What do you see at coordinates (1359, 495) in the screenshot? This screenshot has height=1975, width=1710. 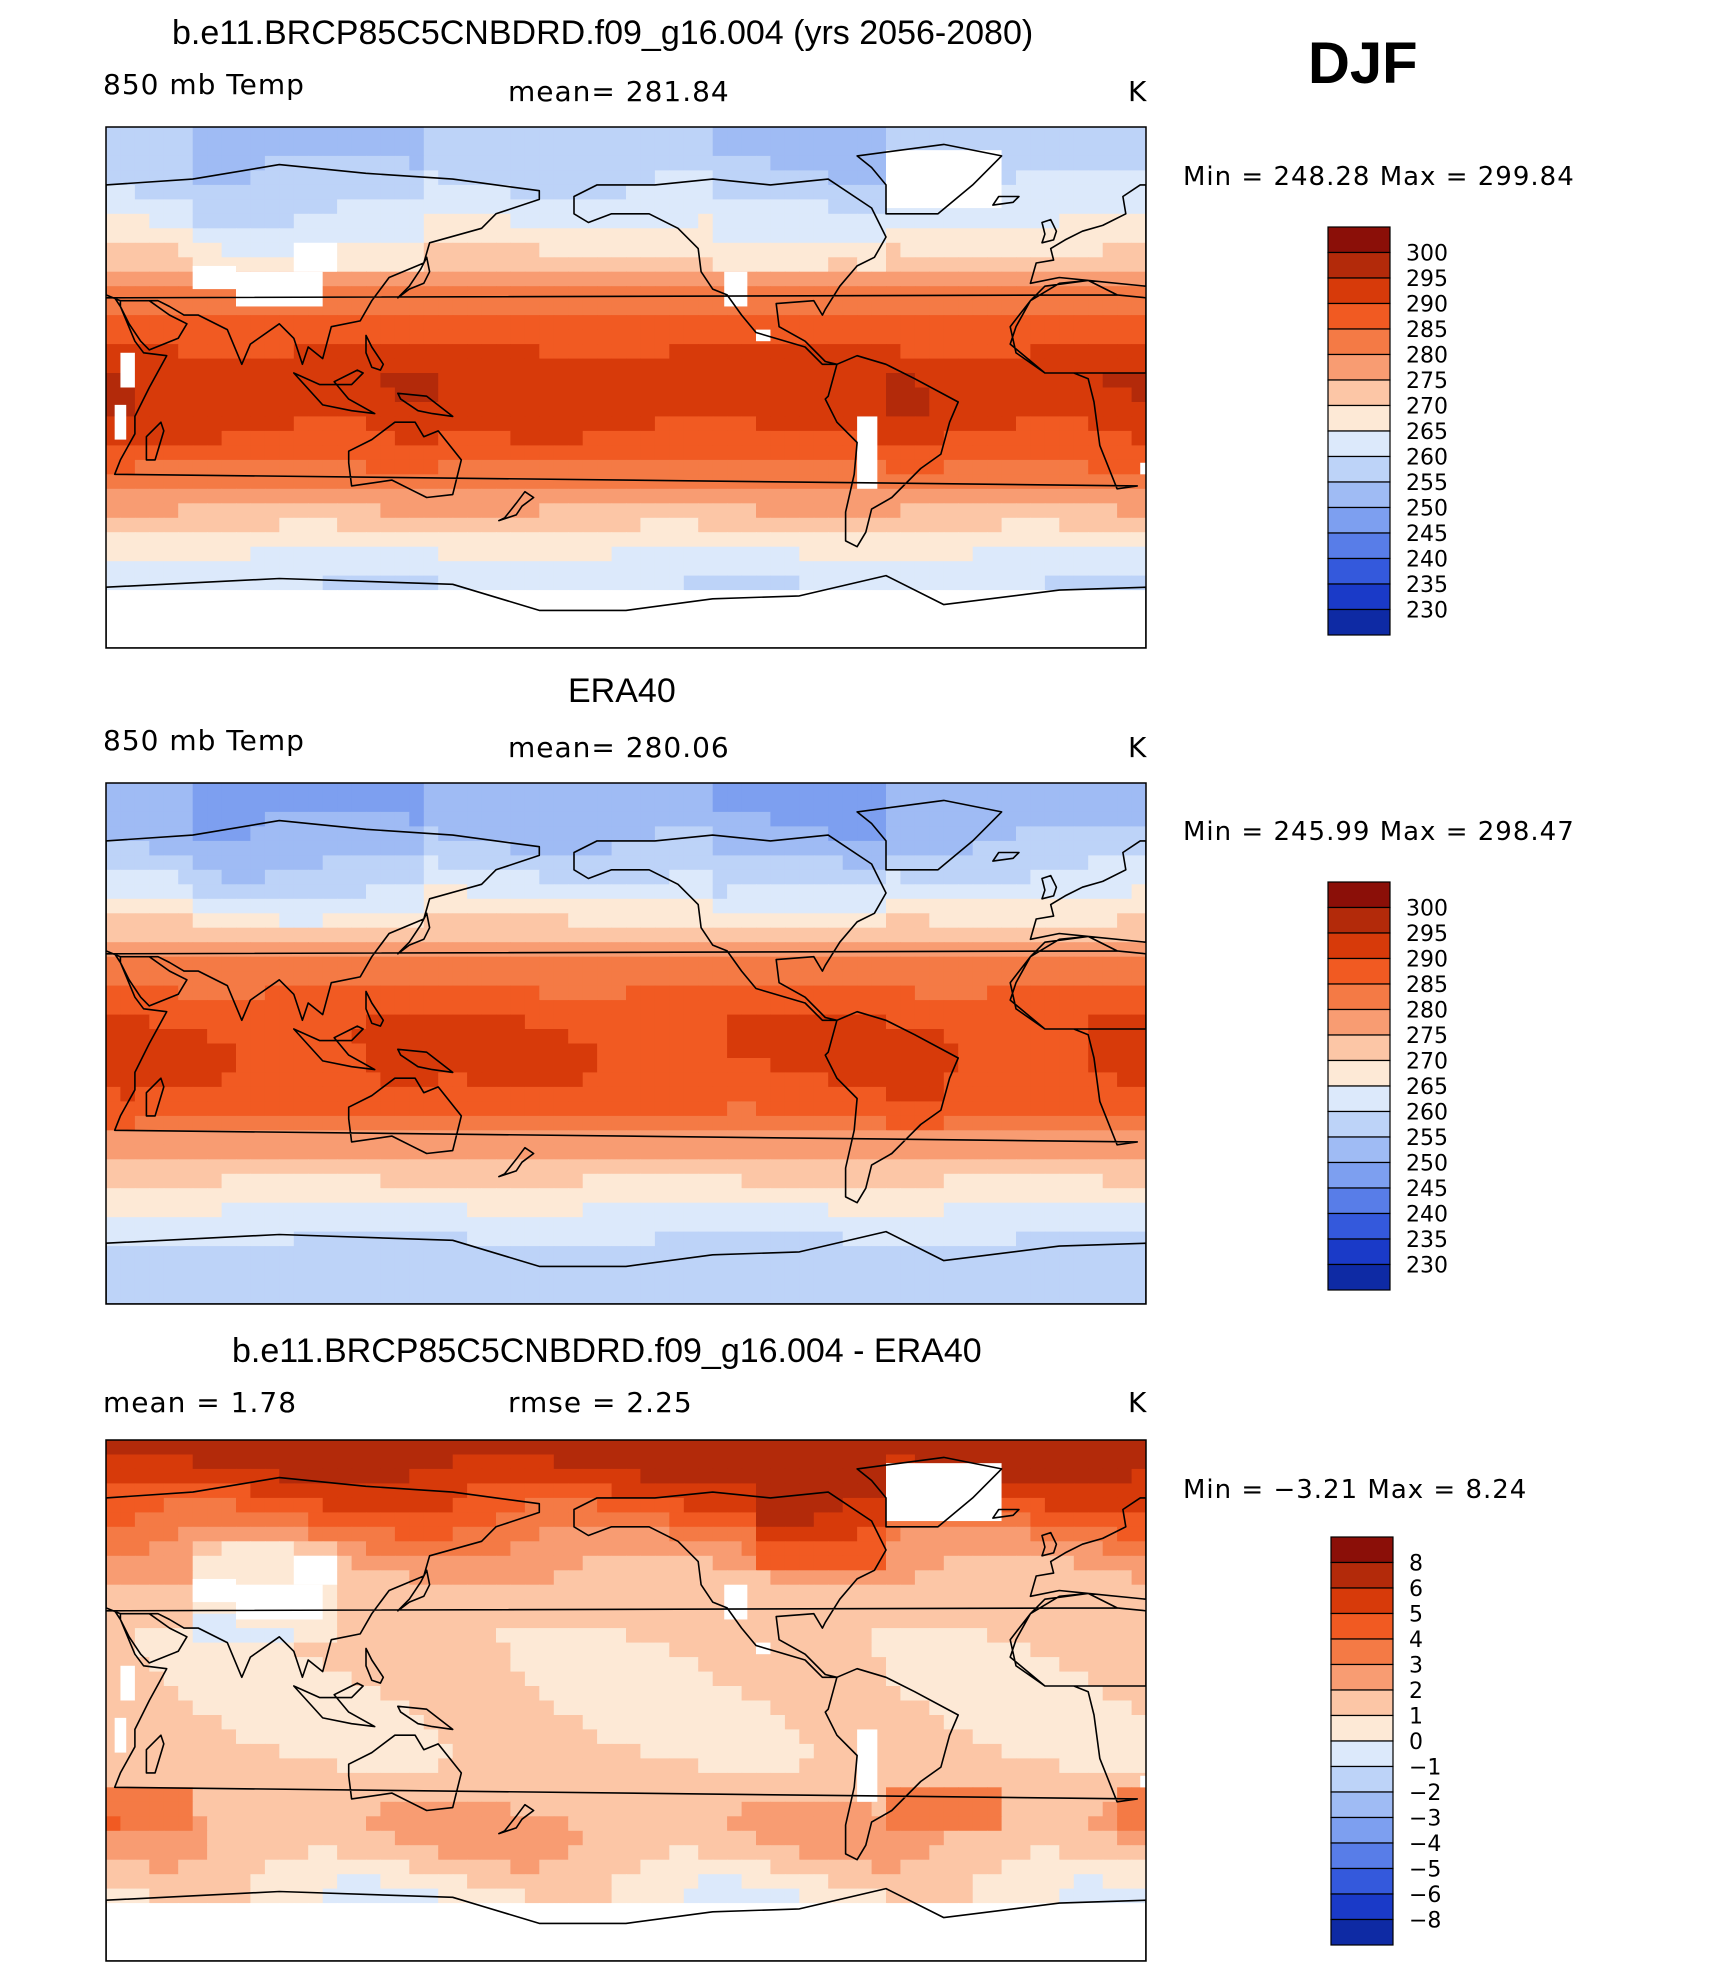 I see `colorbar-swatch` at bounding box center [1359, 495].